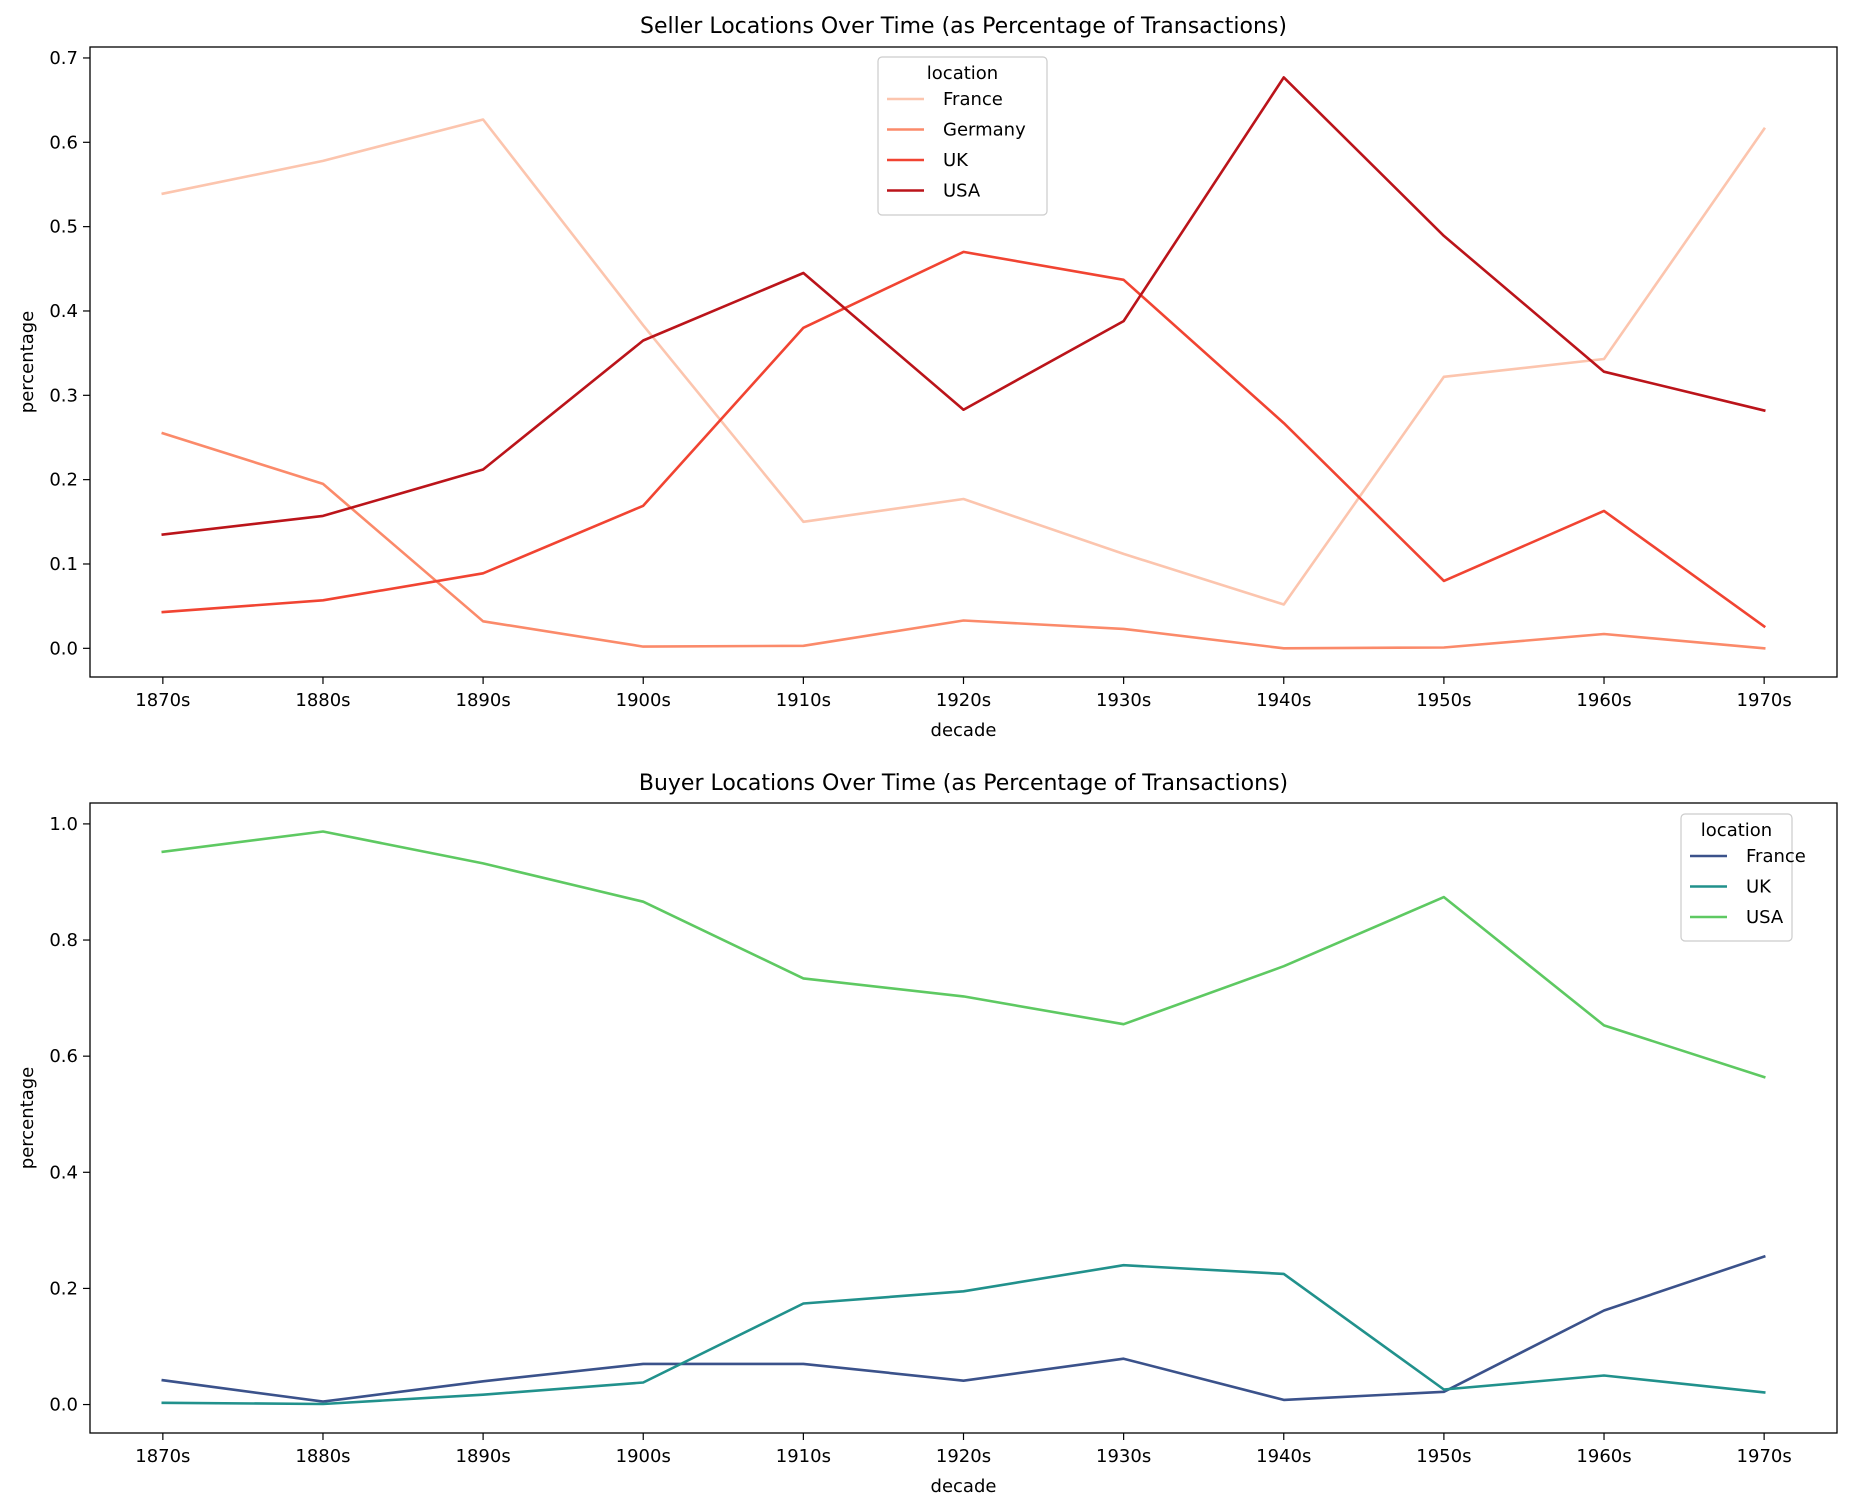 The height and width of the screenshot is (1510, 1849). I want to click on legend: location France UK USA, so click(1743, 877).